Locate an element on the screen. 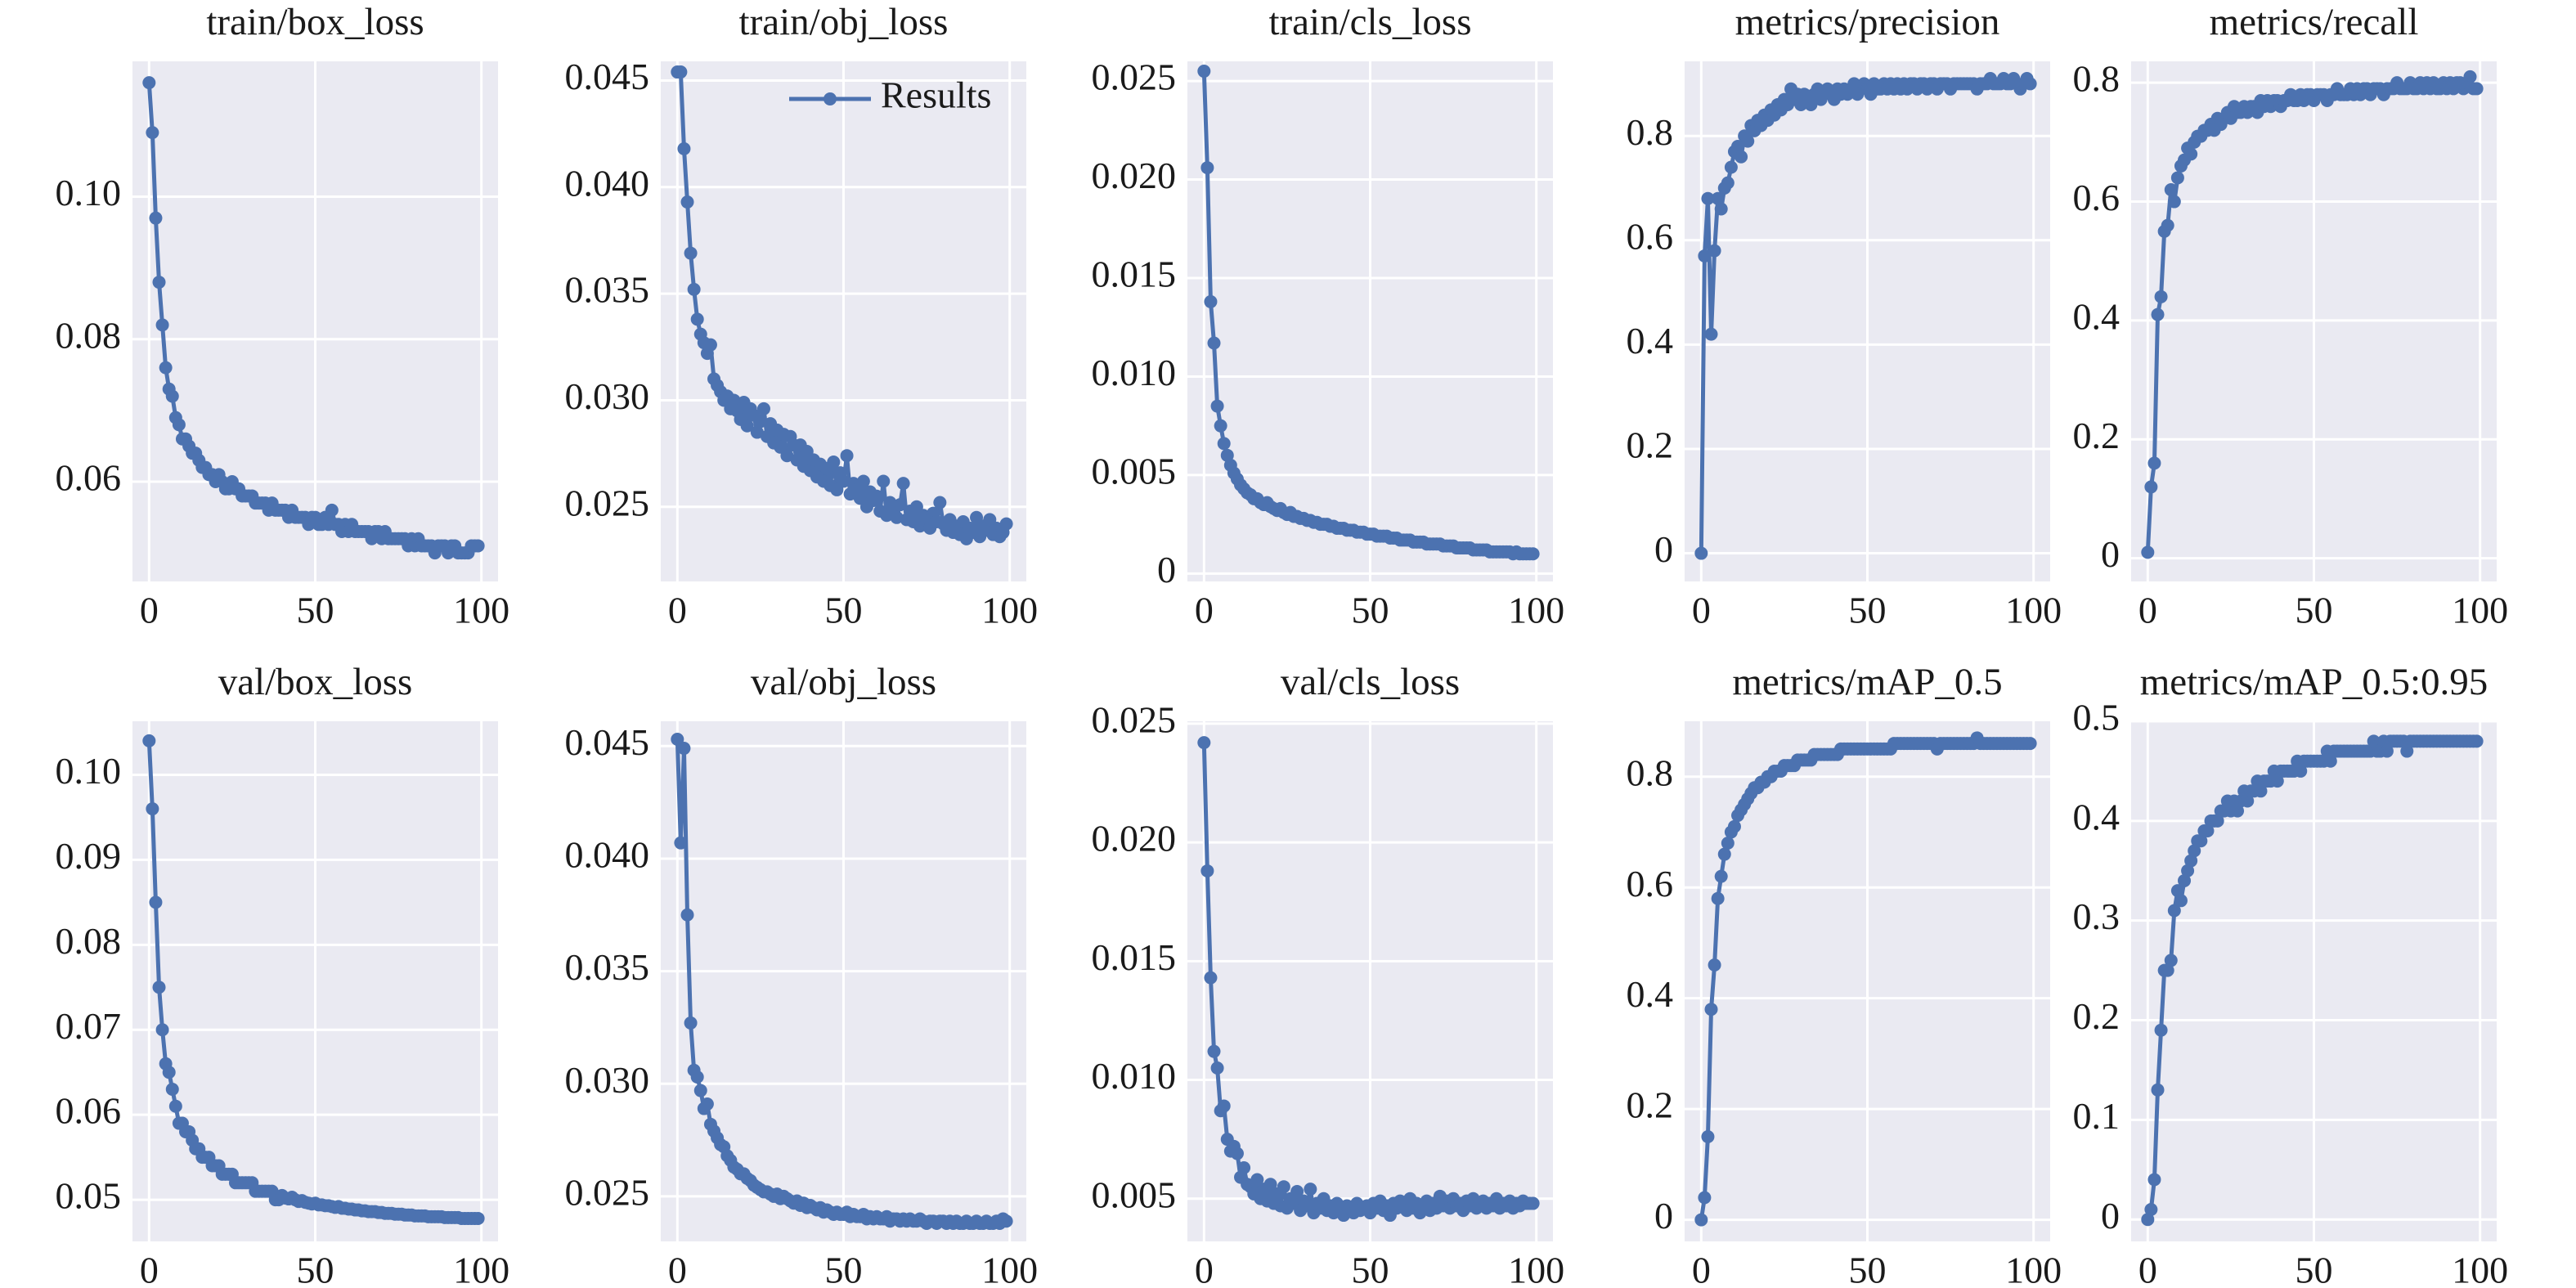 The image size is (2576, 1288). y-tick-label: 0.08 is located at coordinates (89, 941).